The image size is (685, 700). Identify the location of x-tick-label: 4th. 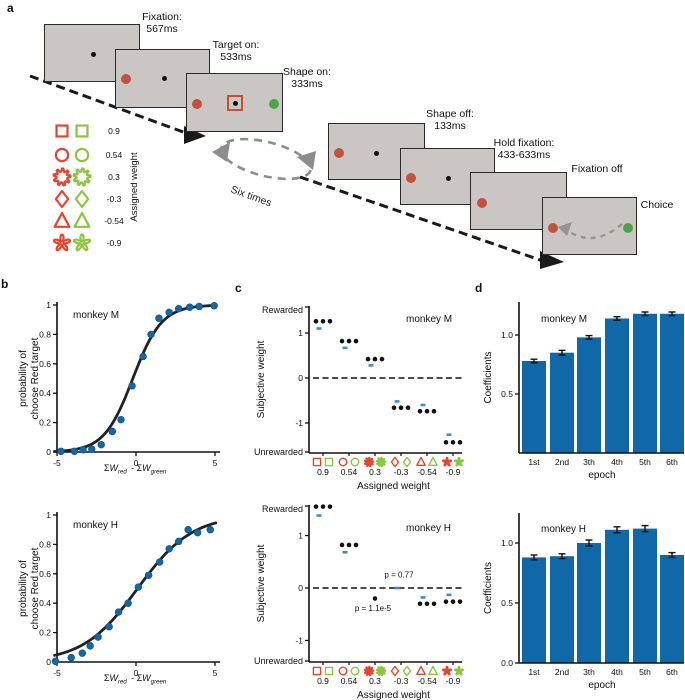
(617, 462).